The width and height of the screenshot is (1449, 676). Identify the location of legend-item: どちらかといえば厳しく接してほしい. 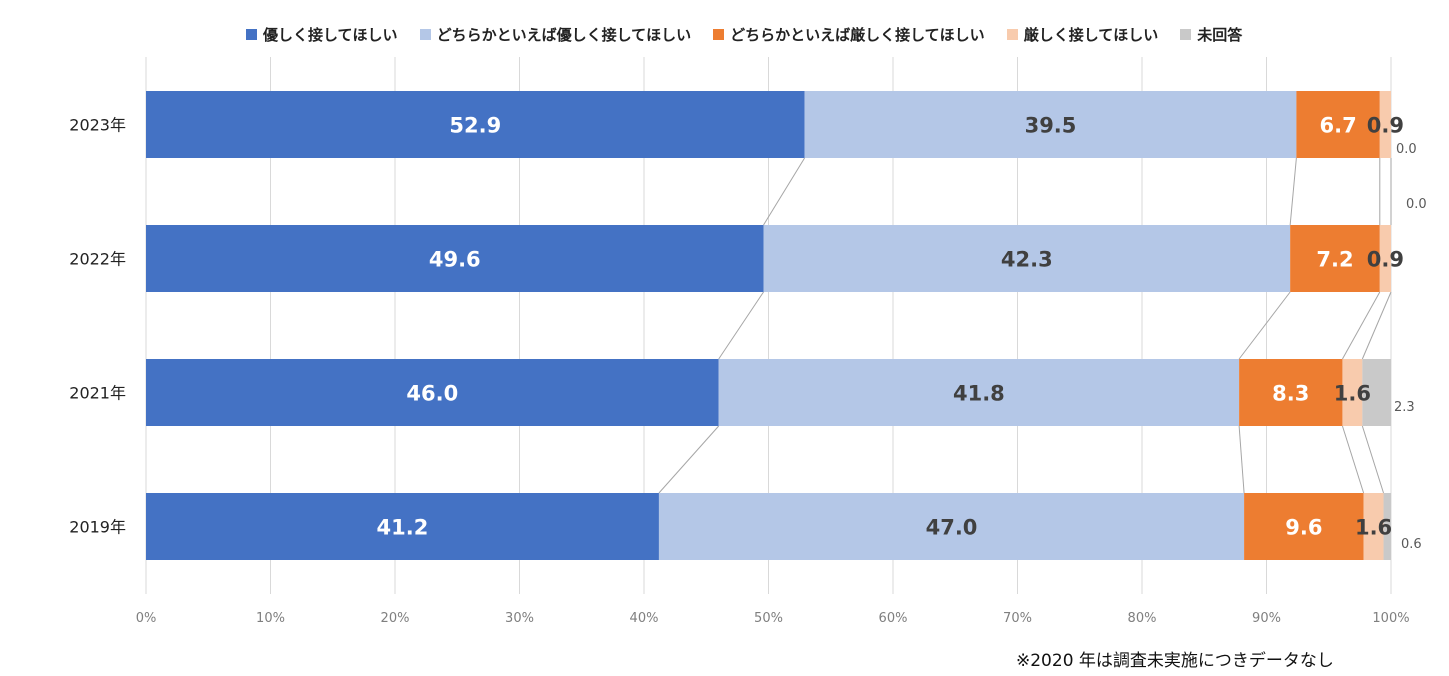
(849, 34).